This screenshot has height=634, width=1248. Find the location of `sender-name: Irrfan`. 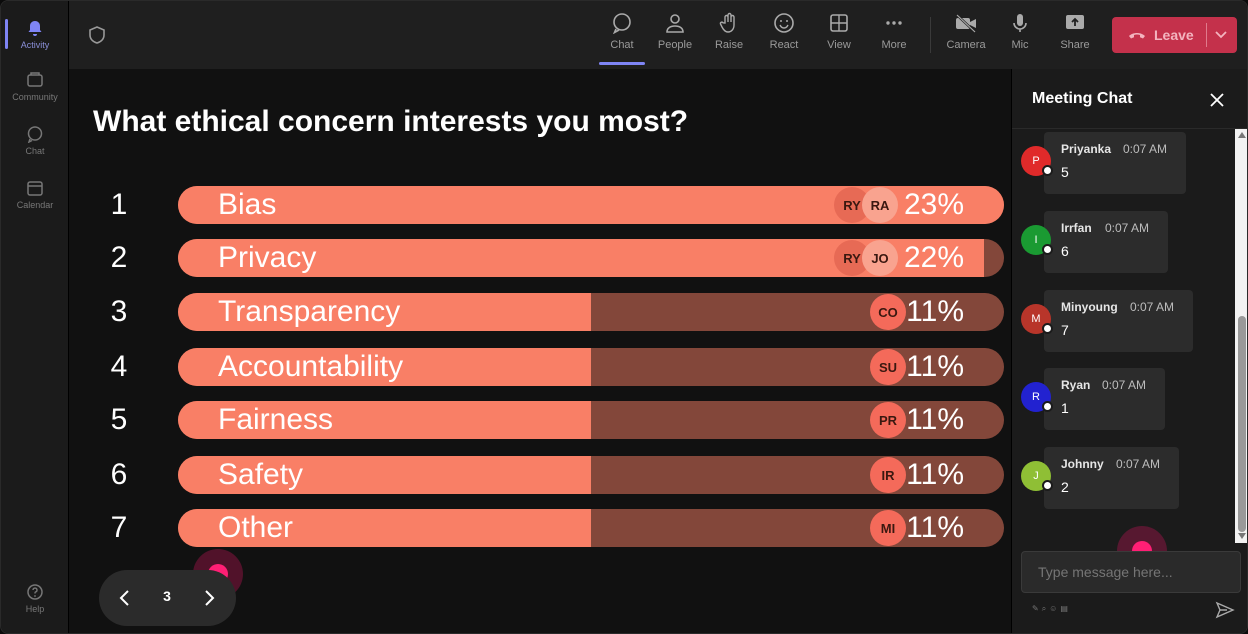

sender-name: Irrfan is located at coordinates (1076, 228).